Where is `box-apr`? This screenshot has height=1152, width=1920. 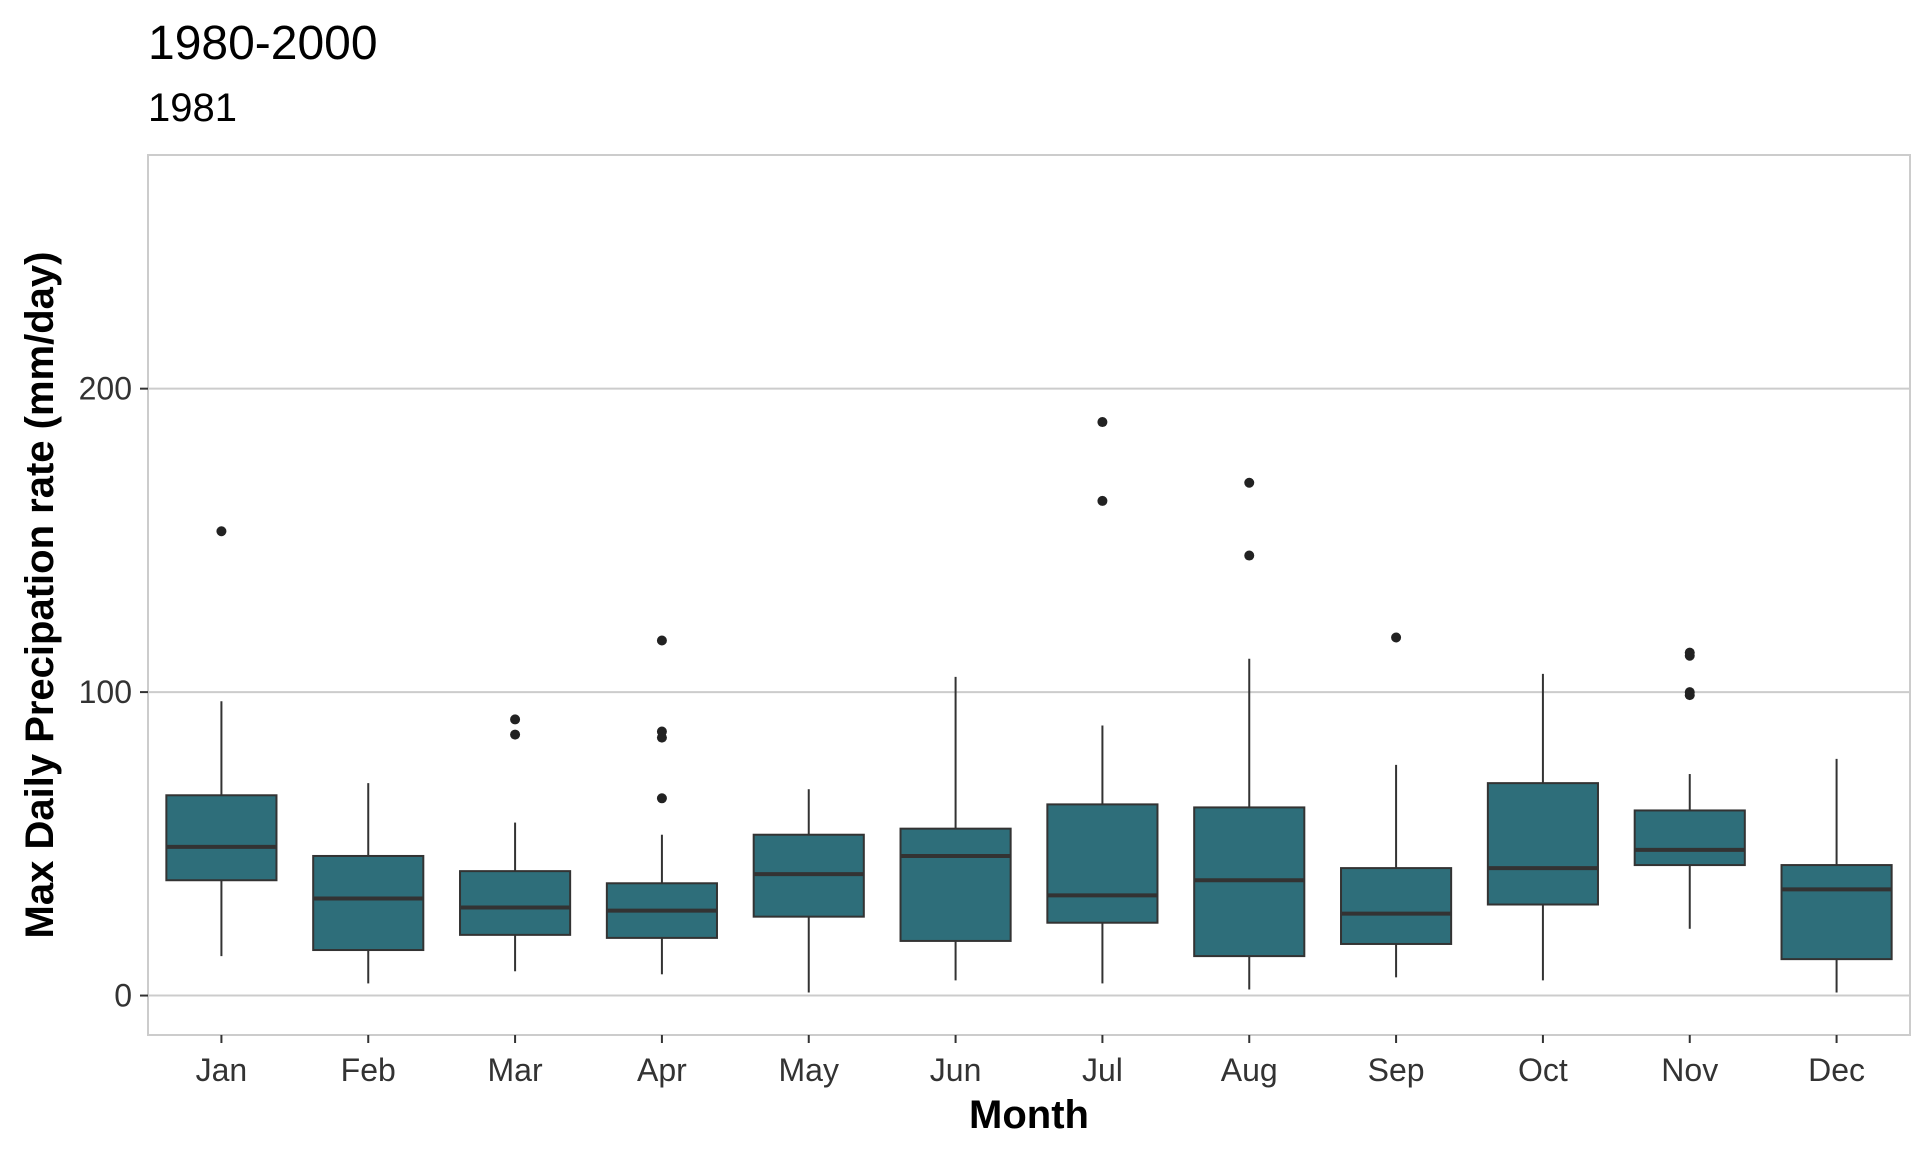 box-apr is located at coordinates (661, 805).